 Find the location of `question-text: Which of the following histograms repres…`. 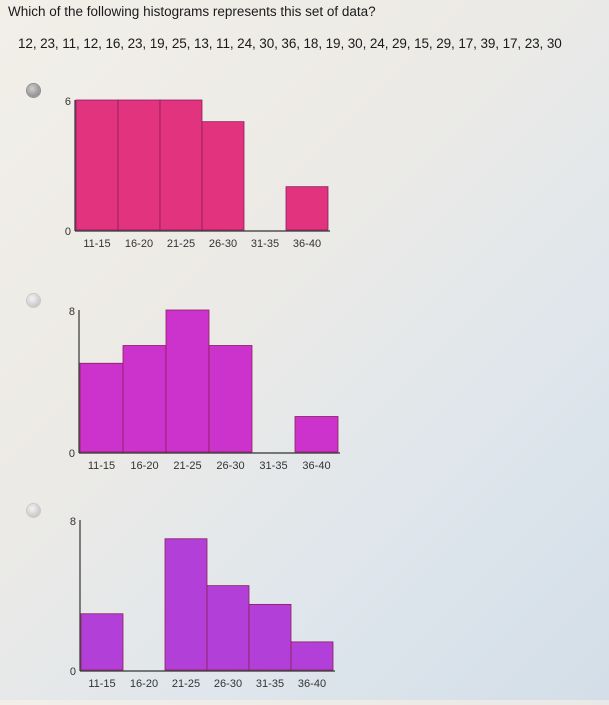

question-text: Which of the following histograms repres… is located at coordinates (192, 11).